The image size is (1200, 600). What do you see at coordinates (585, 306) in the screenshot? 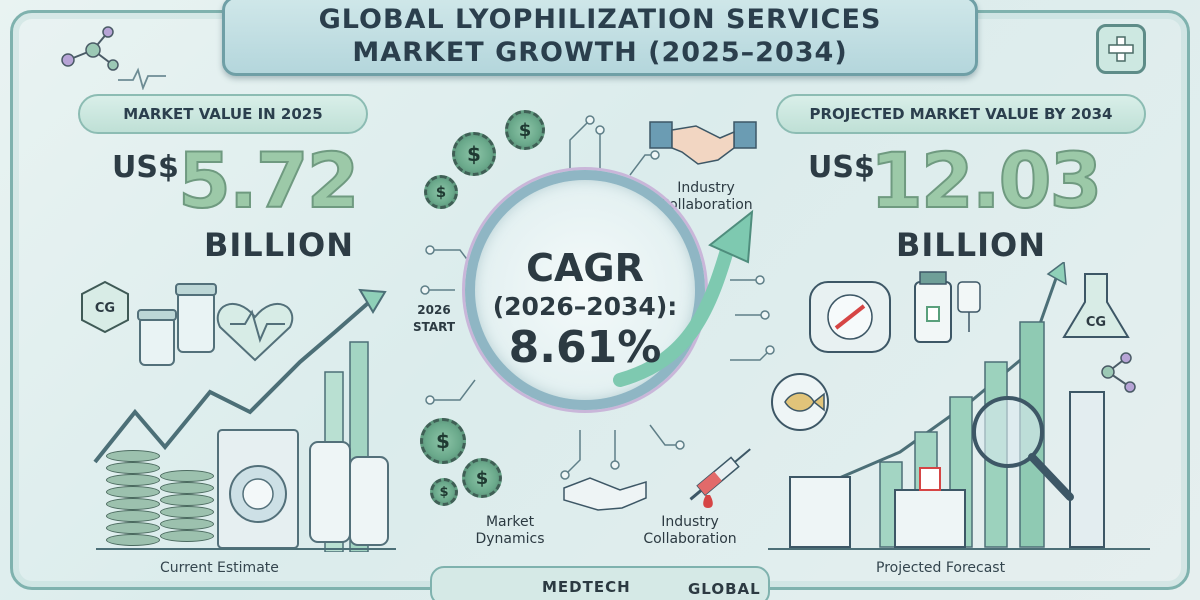
I see `cagr-period: (2026–2034):` at bounding box center [585, 306].